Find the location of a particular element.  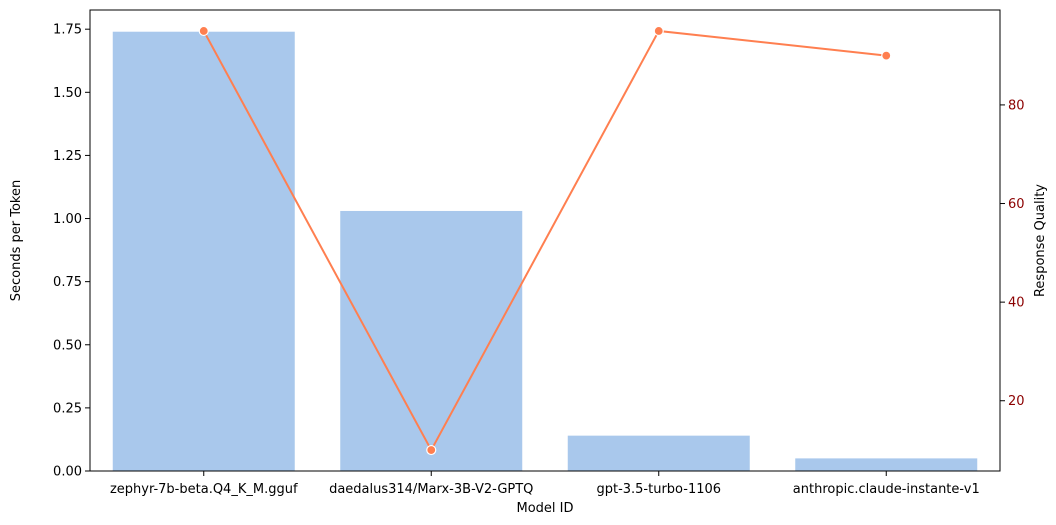

y2-tick-label: 40 is located at coordinates (1016, 303).